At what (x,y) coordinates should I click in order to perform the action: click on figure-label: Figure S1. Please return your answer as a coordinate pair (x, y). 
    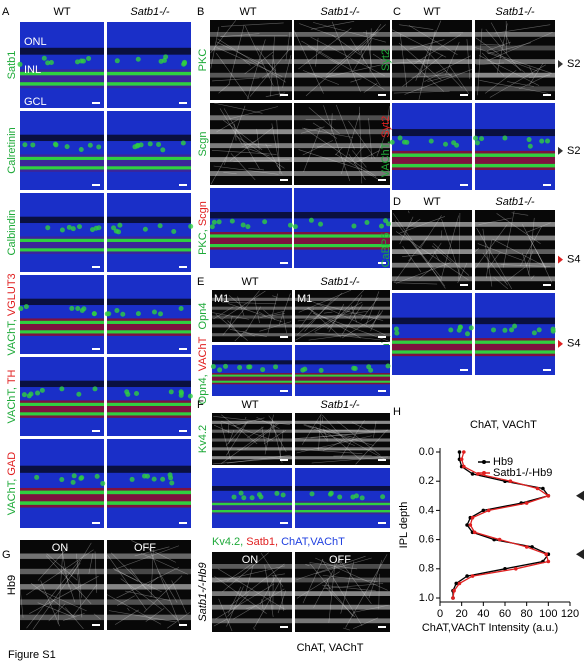
    Looking at the image, I should click on (32, 655).